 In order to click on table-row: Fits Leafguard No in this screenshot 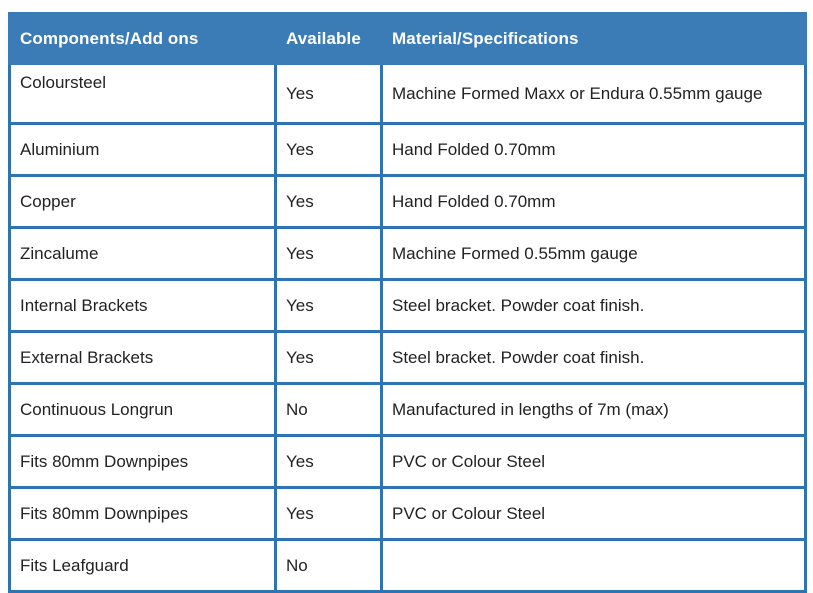, I will do `click(407, 565)`.